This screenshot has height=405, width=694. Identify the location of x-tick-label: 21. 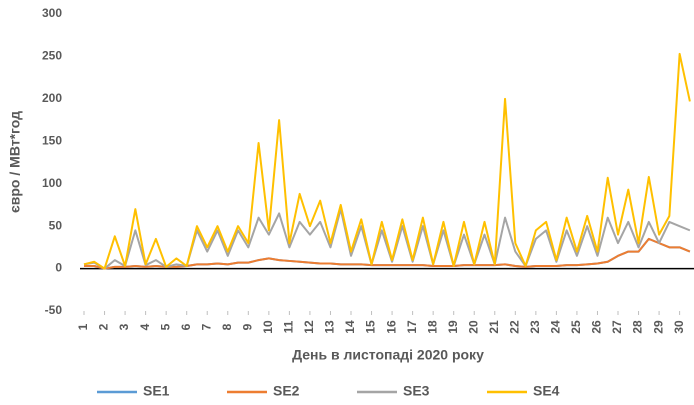
(494, 327).